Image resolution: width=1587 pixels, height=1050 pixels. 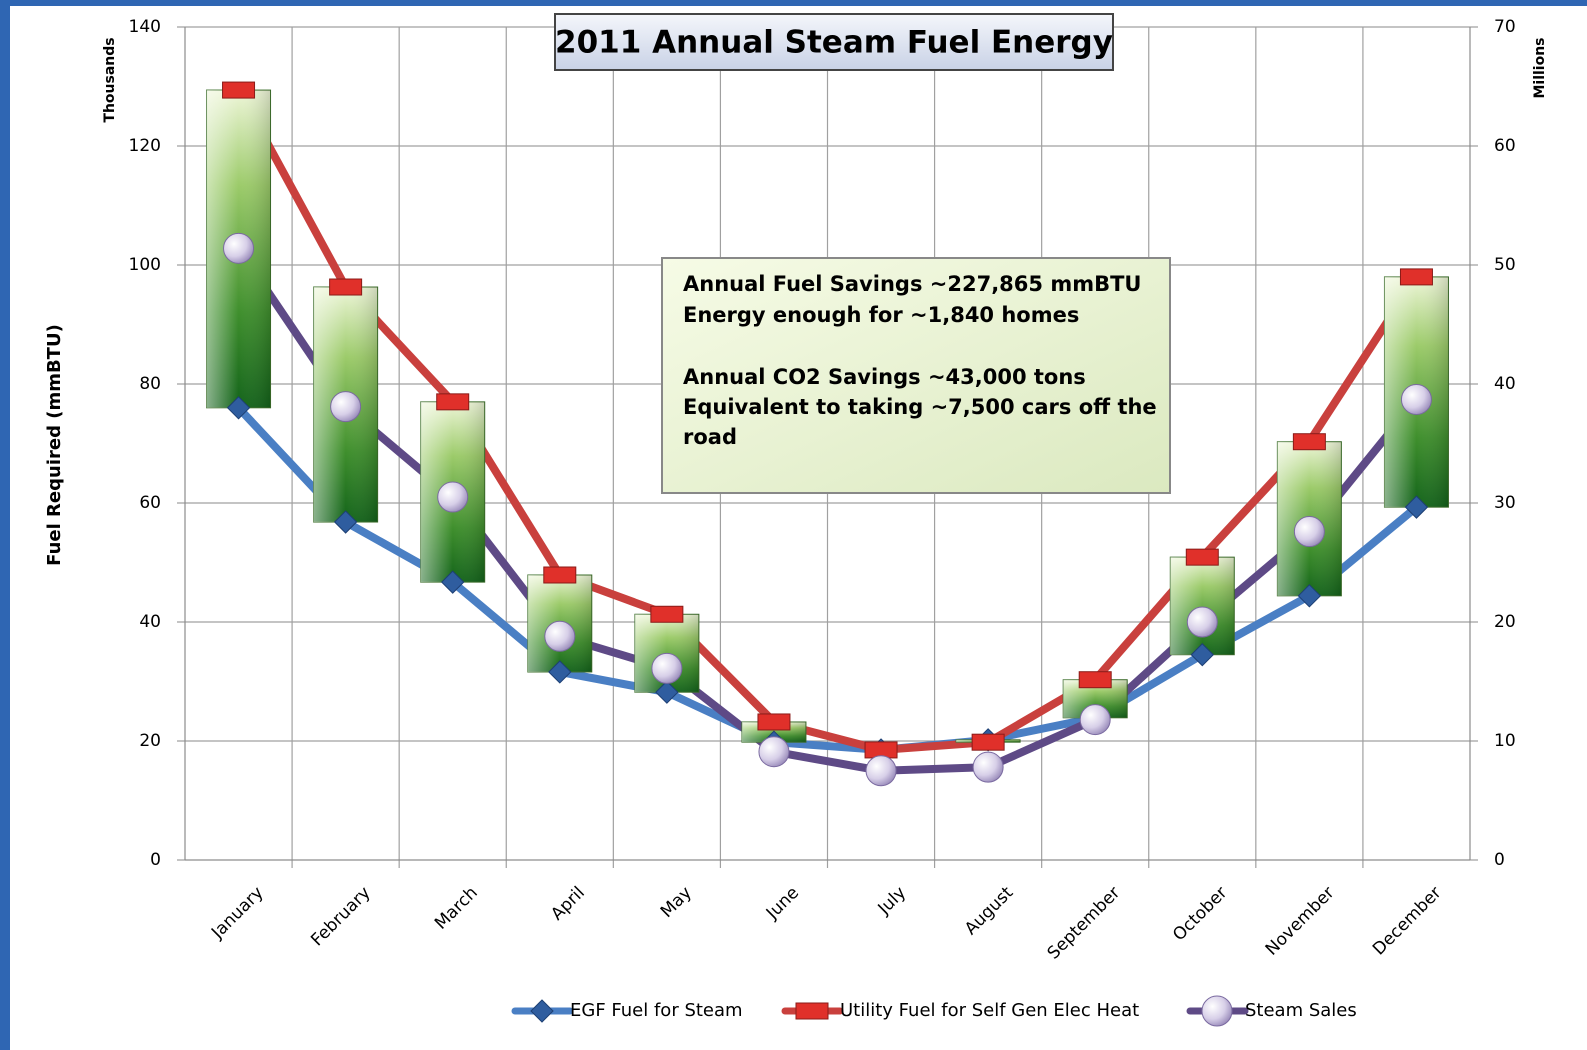 I want to click on legend-label: Utility Fuel for Self Gen Elec Heat, so click(x=989, y=1010).